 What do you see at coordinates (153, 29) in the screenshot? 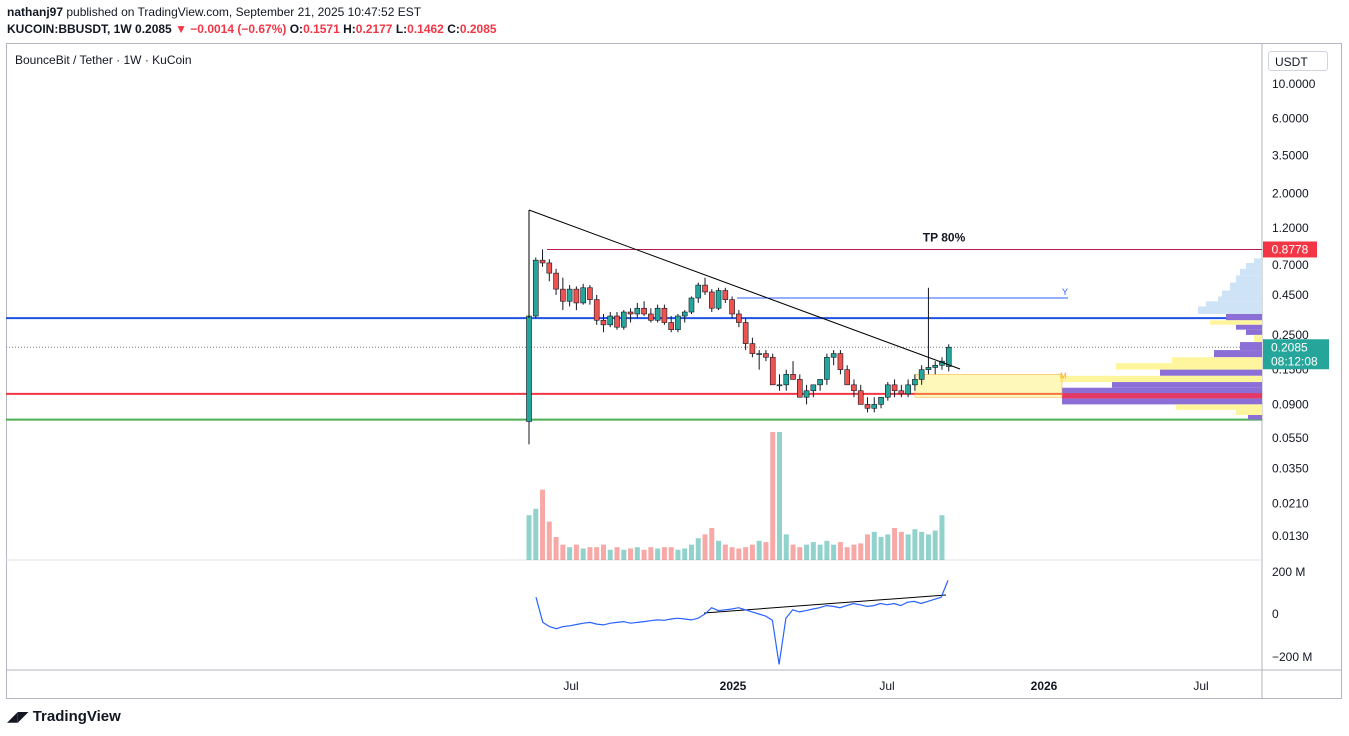
I see `last-price: 0.2085` at bounding box center [153, 29].